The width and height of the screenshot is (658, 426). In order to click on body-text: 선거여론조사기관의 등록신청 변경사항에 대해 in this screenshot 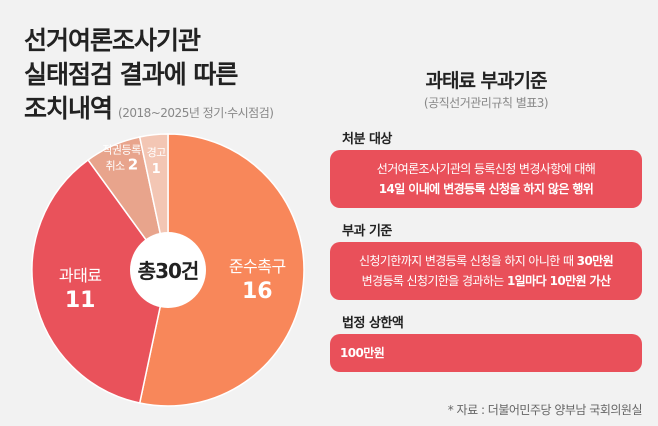, I will do `click(486, 169)`.